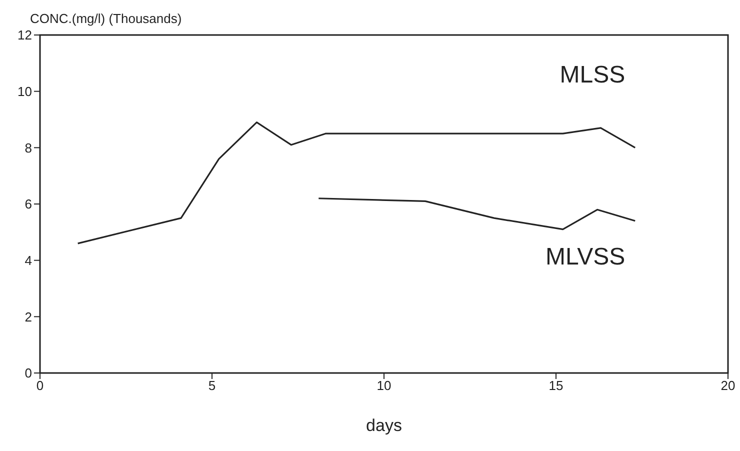 The width and height of the screenshot is (740, 451). What do you see at coordinates (586, 256) in the screenshot?
I see `series-label: MLVSS` at bounding box center [586, 256].